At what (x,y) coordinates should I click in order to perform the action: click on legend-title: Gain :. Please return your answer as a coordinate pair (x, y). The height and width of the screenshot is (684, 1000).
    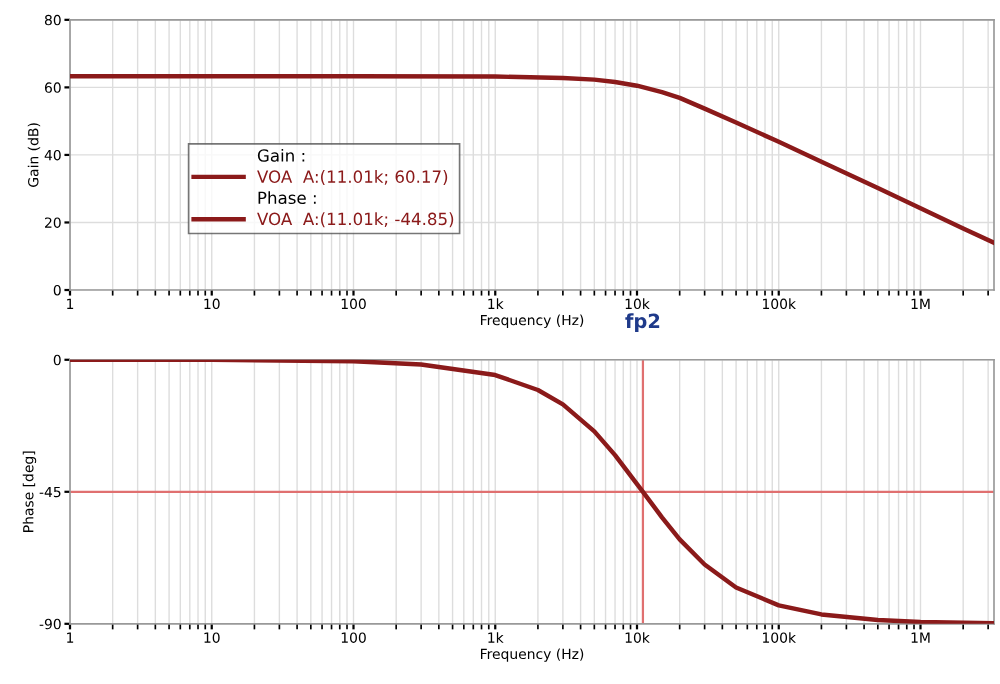
    Looking at the image, I should click on (281, 155).